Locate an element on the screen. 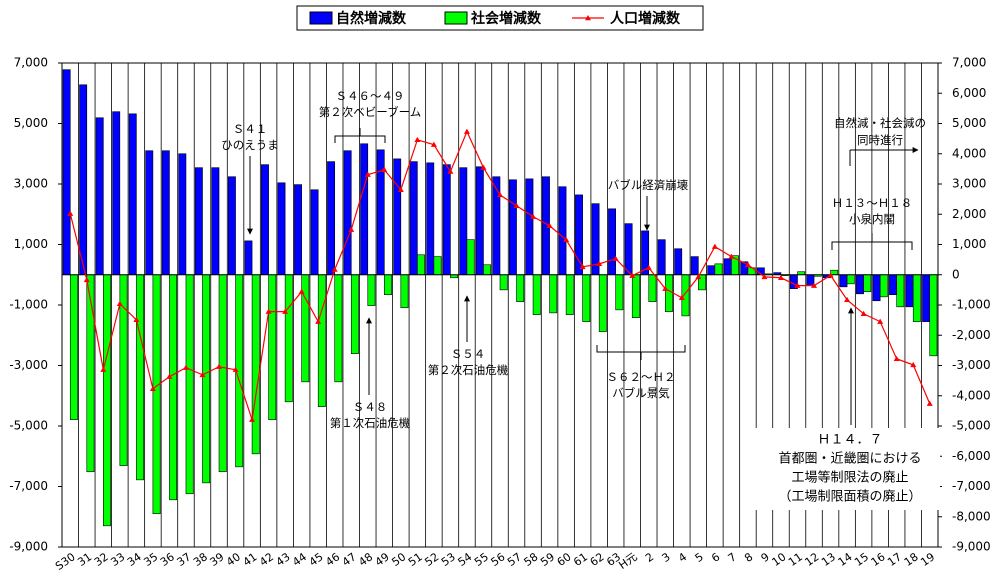  y2-tick-label: 7,000 is located at coordinates (969, 63).